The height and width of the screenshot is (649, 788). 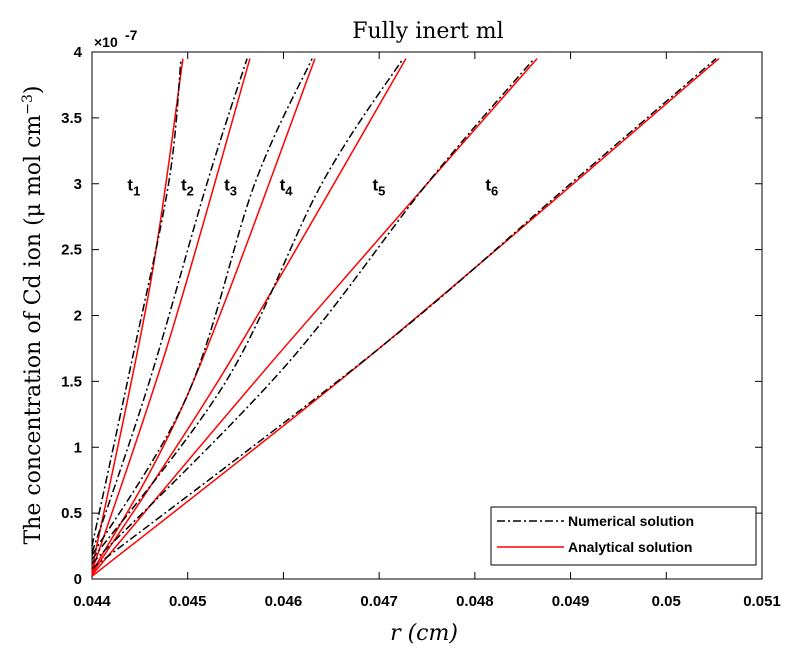 I want to click on y-tick-label: 3.5, so click(x=71, y=118).